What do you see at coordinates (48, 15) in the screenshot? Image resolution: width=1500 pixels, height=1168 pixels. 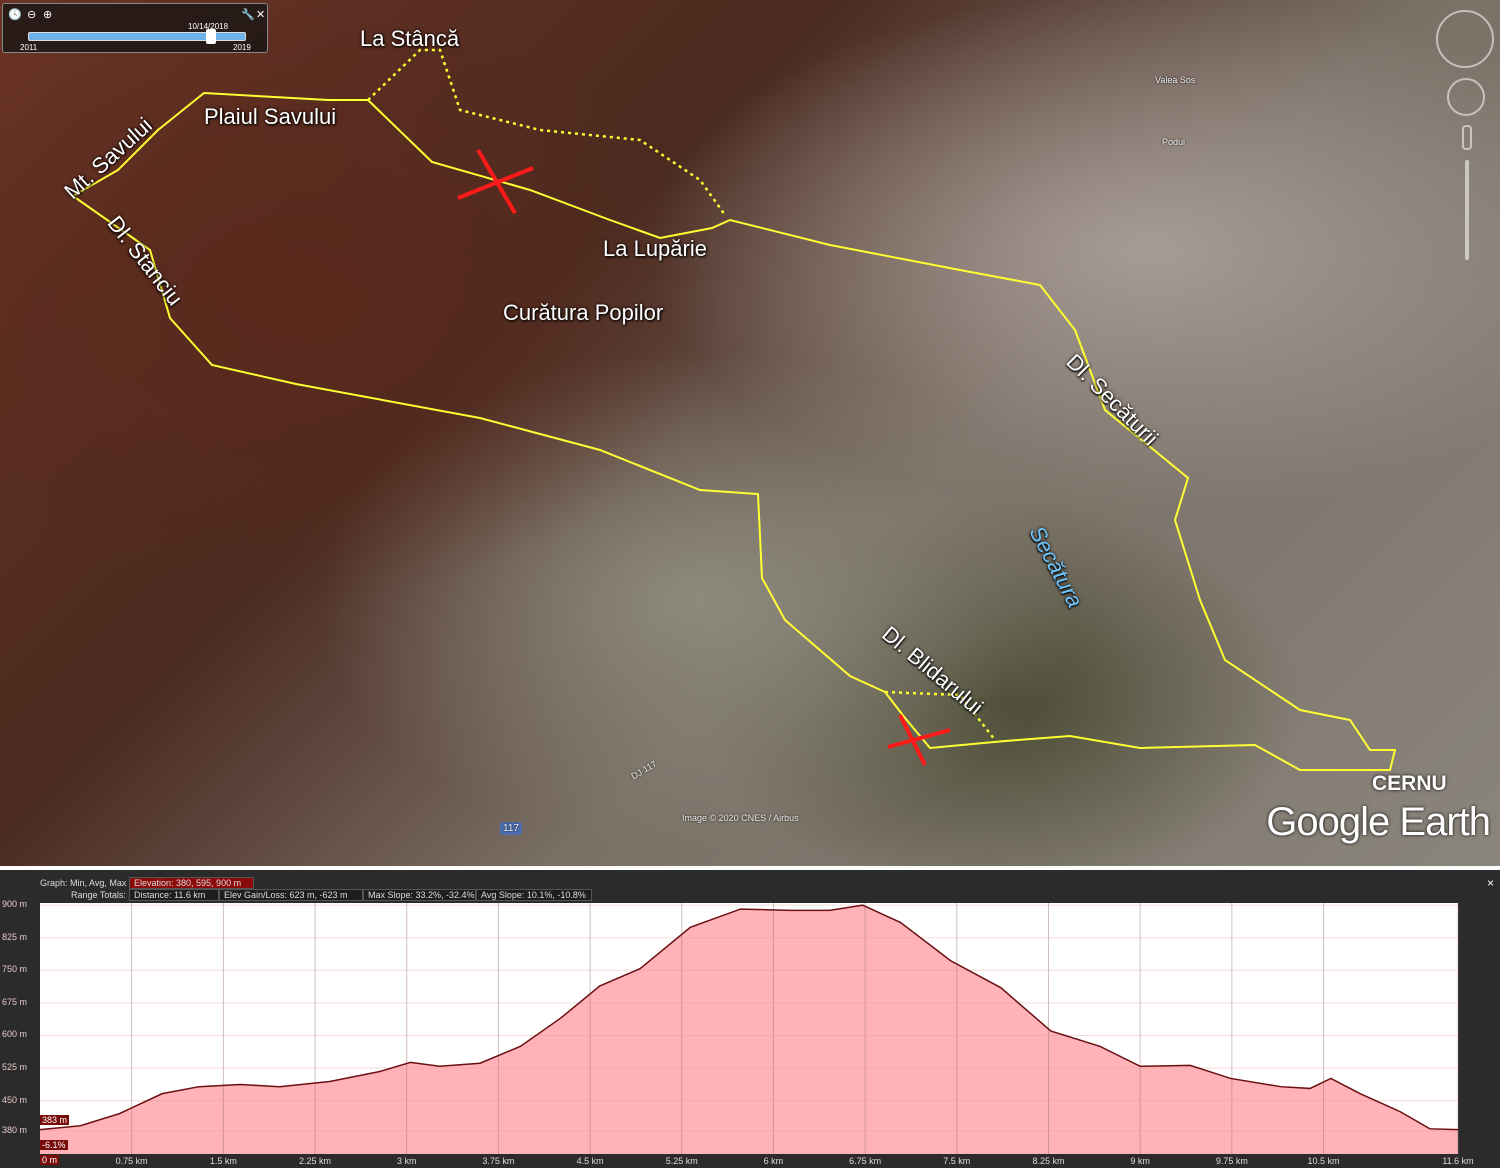 I see `zoom-in-icon: ⊕` at bounding box center [48, 15].